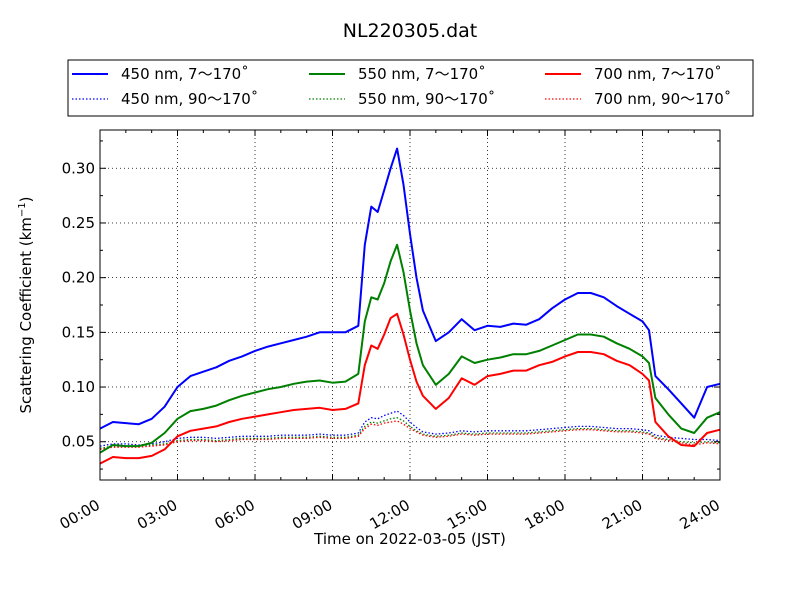  Describe the element at coordinates (26, 315) in the screenshot. I see `y-axis-label-main: Scattering Coefficient (km` at that location.